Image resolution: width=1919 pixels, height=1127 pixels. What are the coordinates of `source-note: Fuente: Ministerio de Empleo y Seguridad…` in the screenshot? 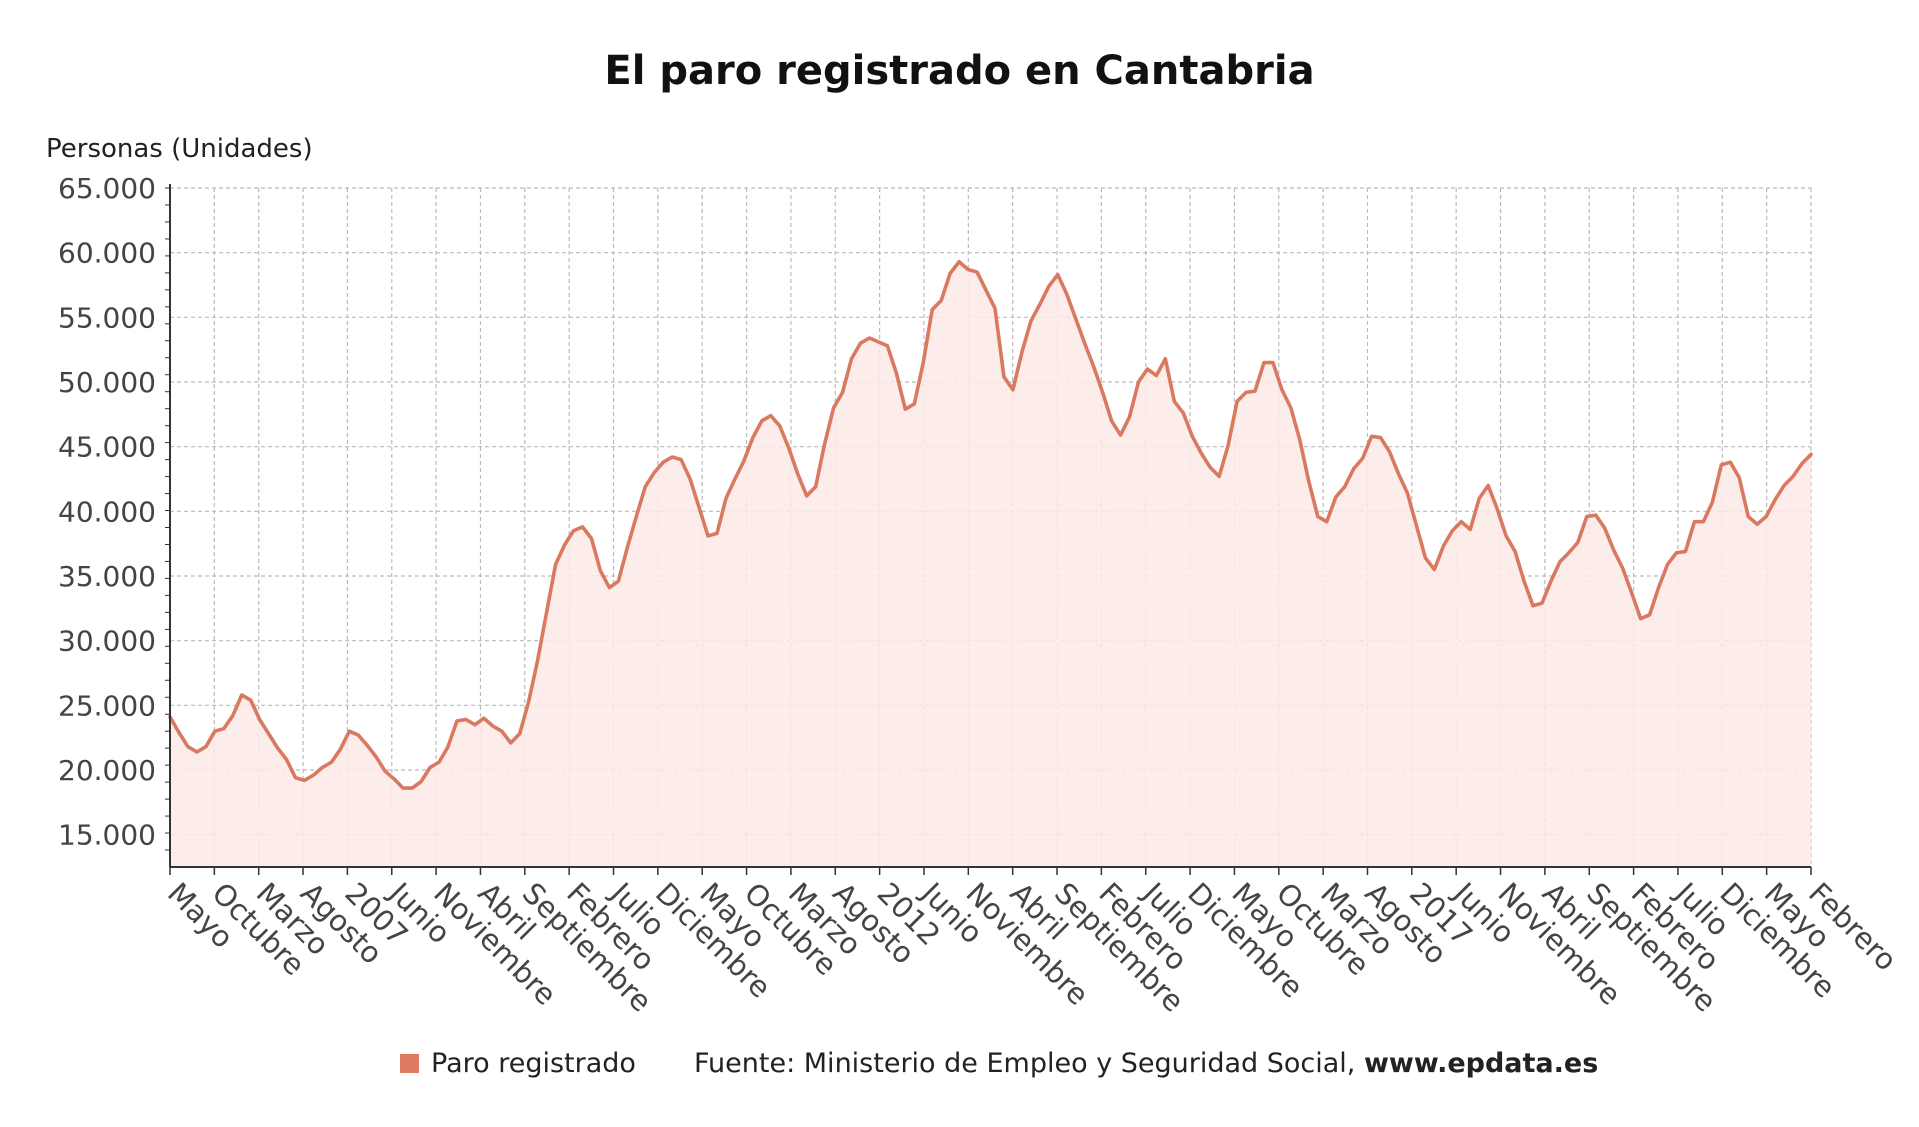 It's located at (1146, 1063).